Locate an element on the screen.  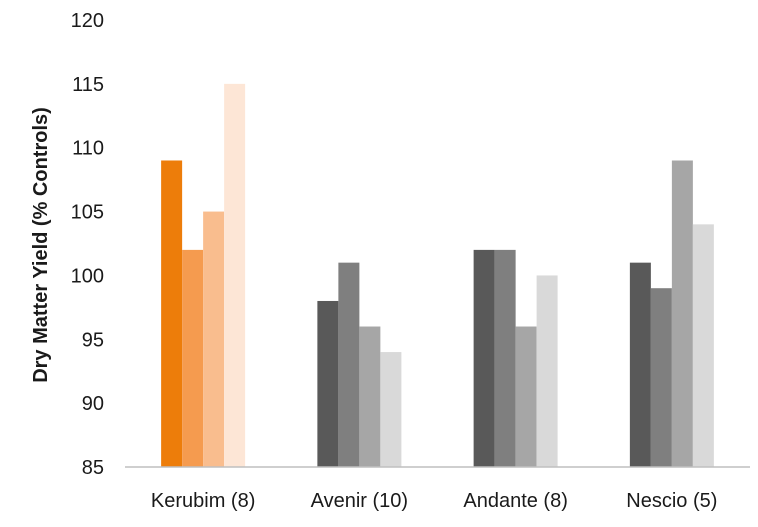
x-tick-label: Avenir (10) is located at coordinates (359, 501).